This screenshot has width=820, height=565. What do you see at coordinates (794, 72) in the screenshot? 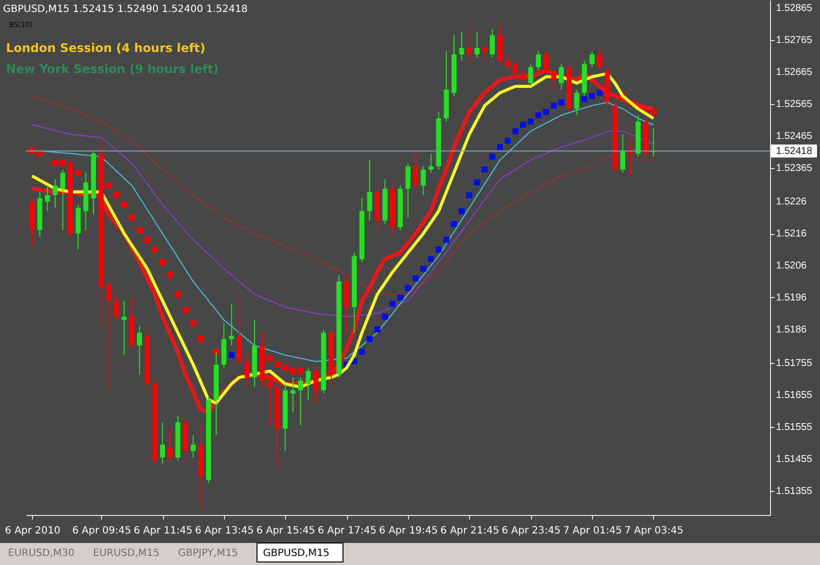
I see `y-tick-label: 1.52665` at bounding box center [794, 72].